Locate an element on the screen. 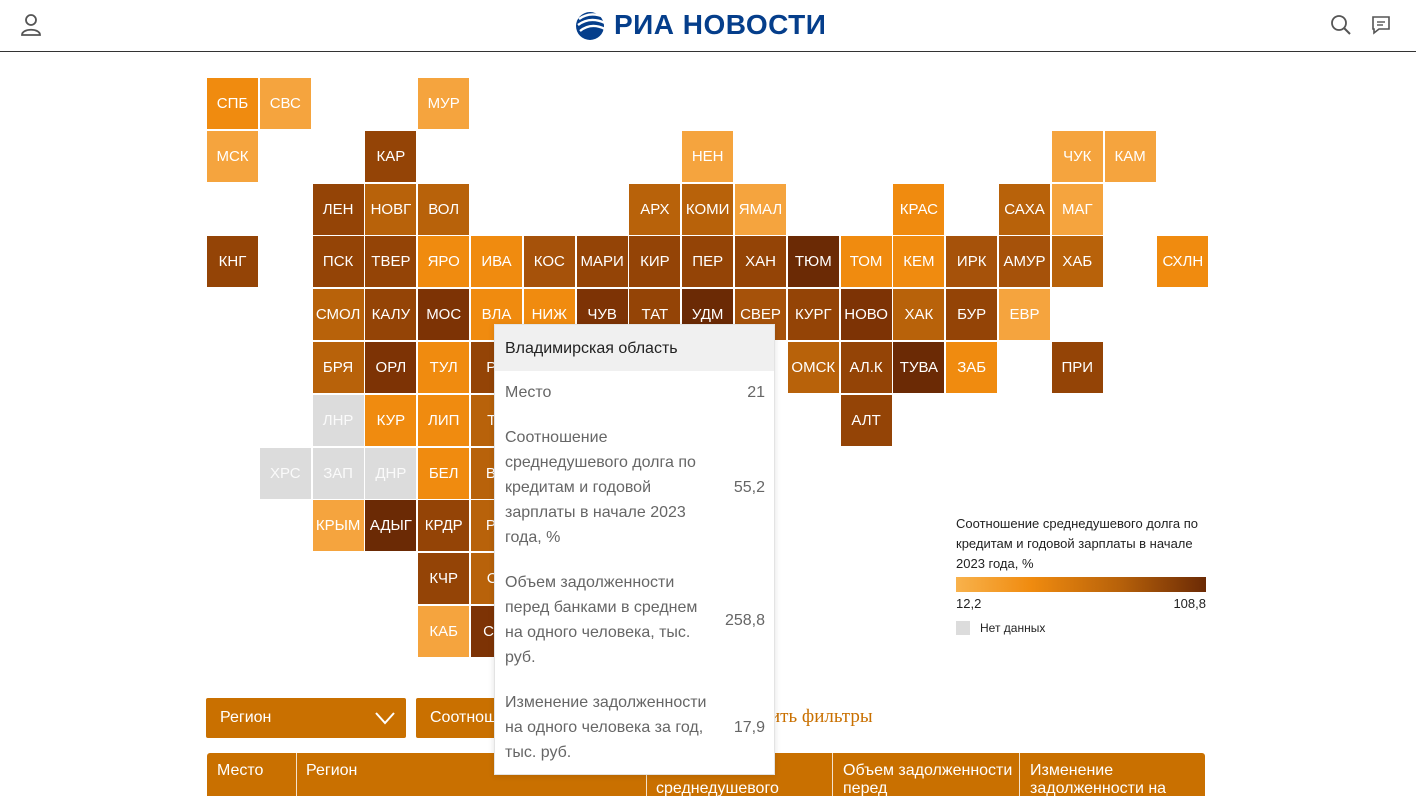 This screenshot has height=796, width=1416. region-tile: ВОЛ is located at coordinates (444, 209).